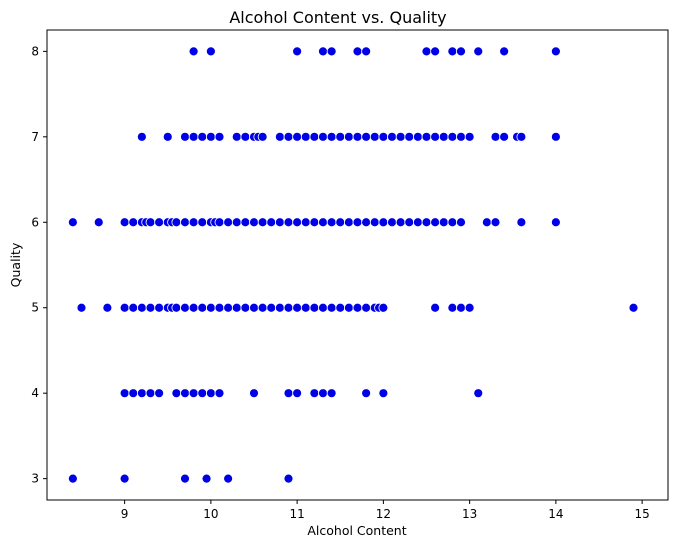 This screenshot has height=547, width=678. I want to click on y-axis-label: Quality, so click(15, 264).